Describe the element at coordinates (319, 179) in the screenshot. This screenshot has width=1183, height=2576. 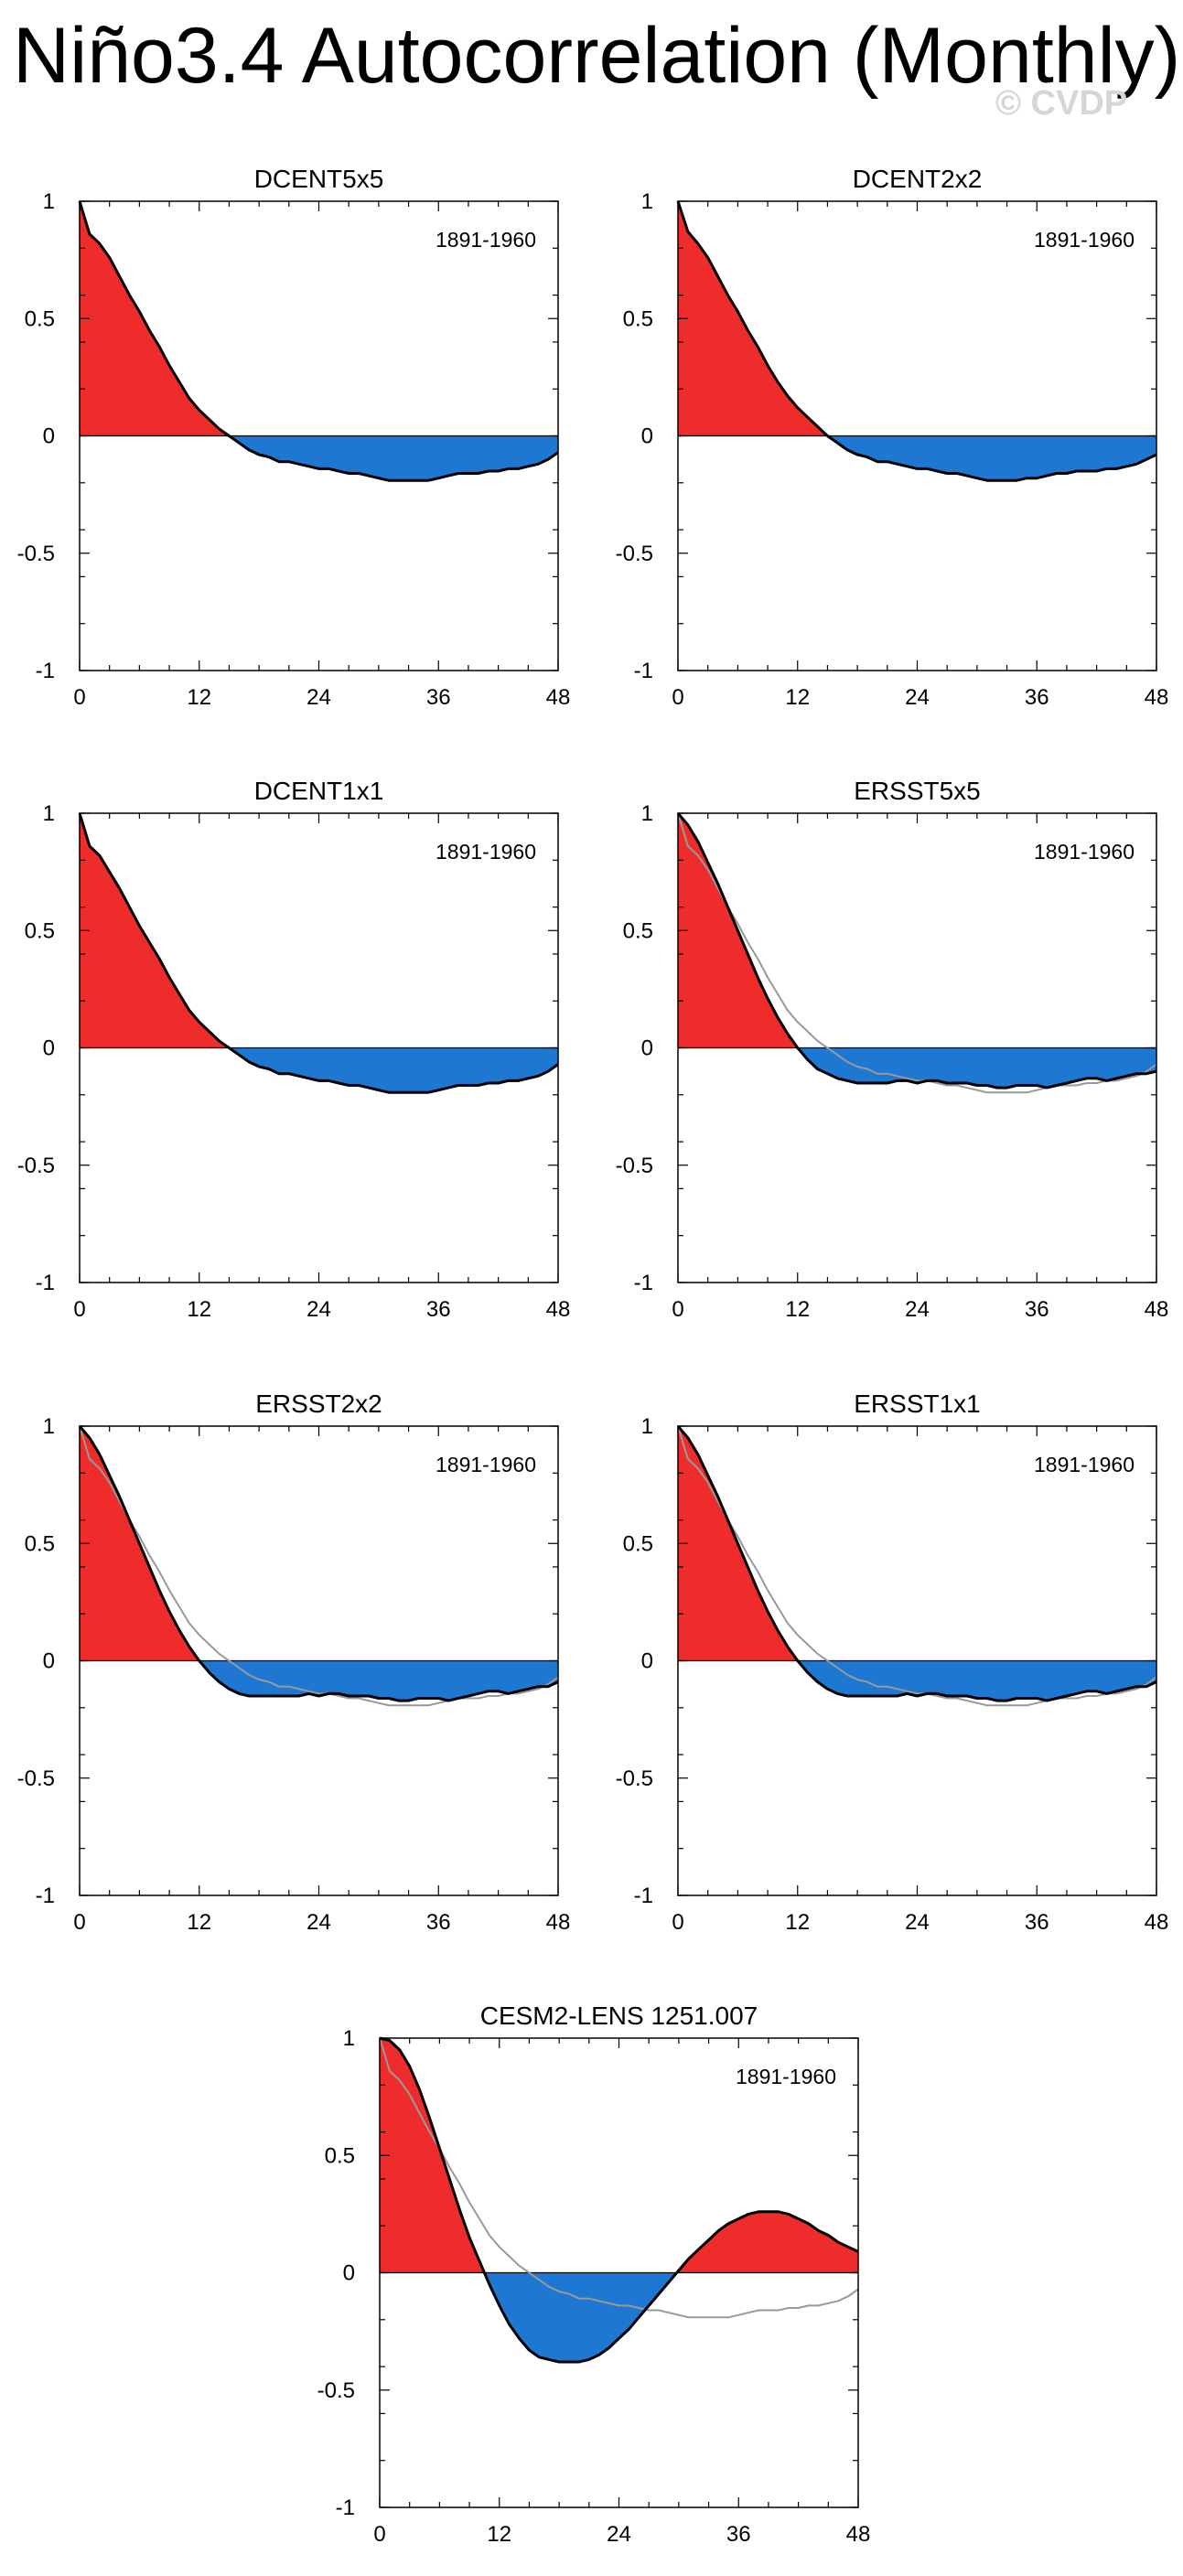
I see `chart-title: DCENT5x5` at that location.